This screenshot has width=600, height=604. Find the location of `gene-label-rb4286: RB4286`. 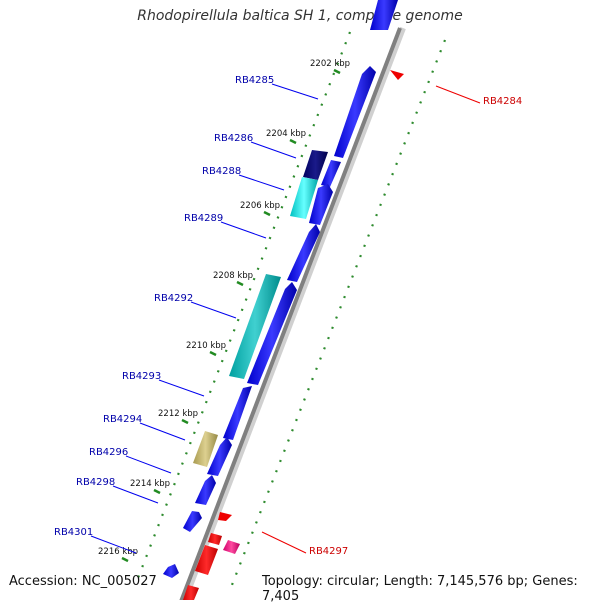

gene-label-rb4286: RB4286 is located at coordinates (255, 146).